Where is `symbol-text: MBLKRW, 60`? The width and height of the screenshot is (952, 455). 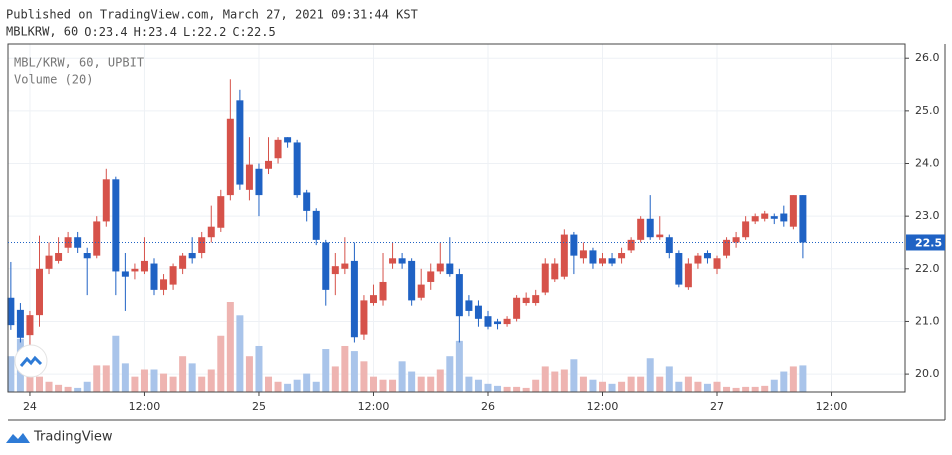
symbol-text: MBLKRW, 60 is located at coordinates (42, 32).